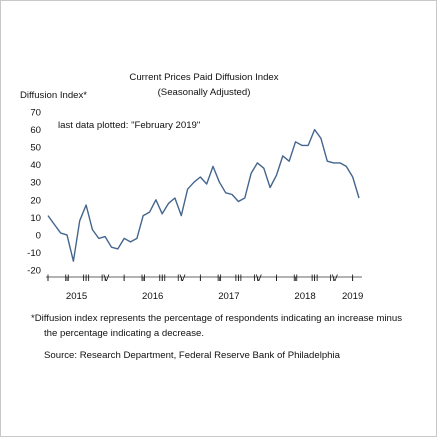 The image size is (439, 439). Describe the element at coordinates (35, 130) in the screenshot. I see `y-tick-label: 60` at that location.